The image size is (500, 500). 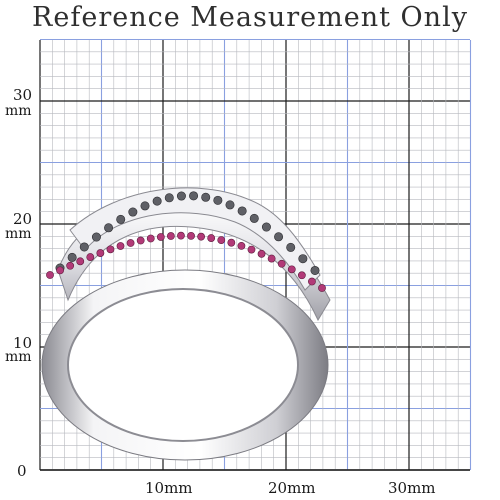 What do you see at coordinates (18, 111) in the screenshot?
I see `y-unit-30: mm` at bounding box center [18, 111].